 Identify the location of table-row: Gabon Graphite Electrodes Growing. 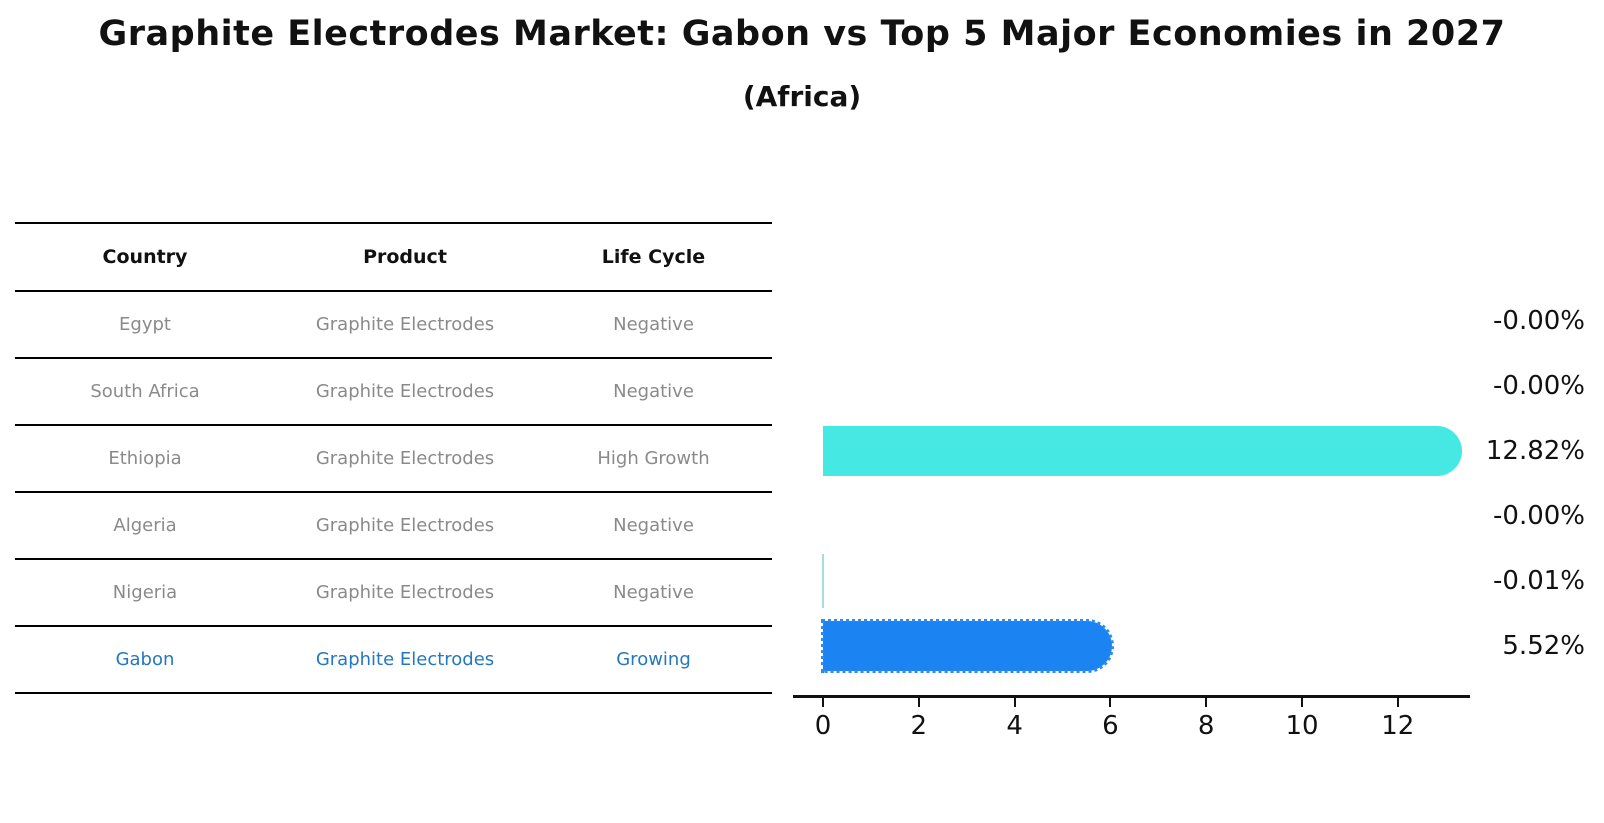
(393, 659).